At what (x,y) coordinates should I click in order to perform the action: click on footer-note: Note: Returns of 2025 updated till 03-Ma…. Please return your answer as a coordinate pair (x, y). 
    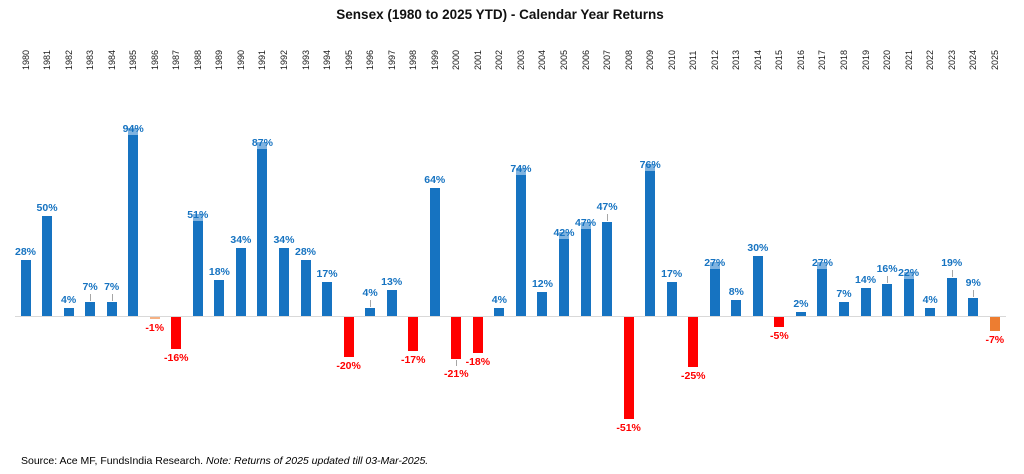
    Looking at the image, I should click on (317, 461).